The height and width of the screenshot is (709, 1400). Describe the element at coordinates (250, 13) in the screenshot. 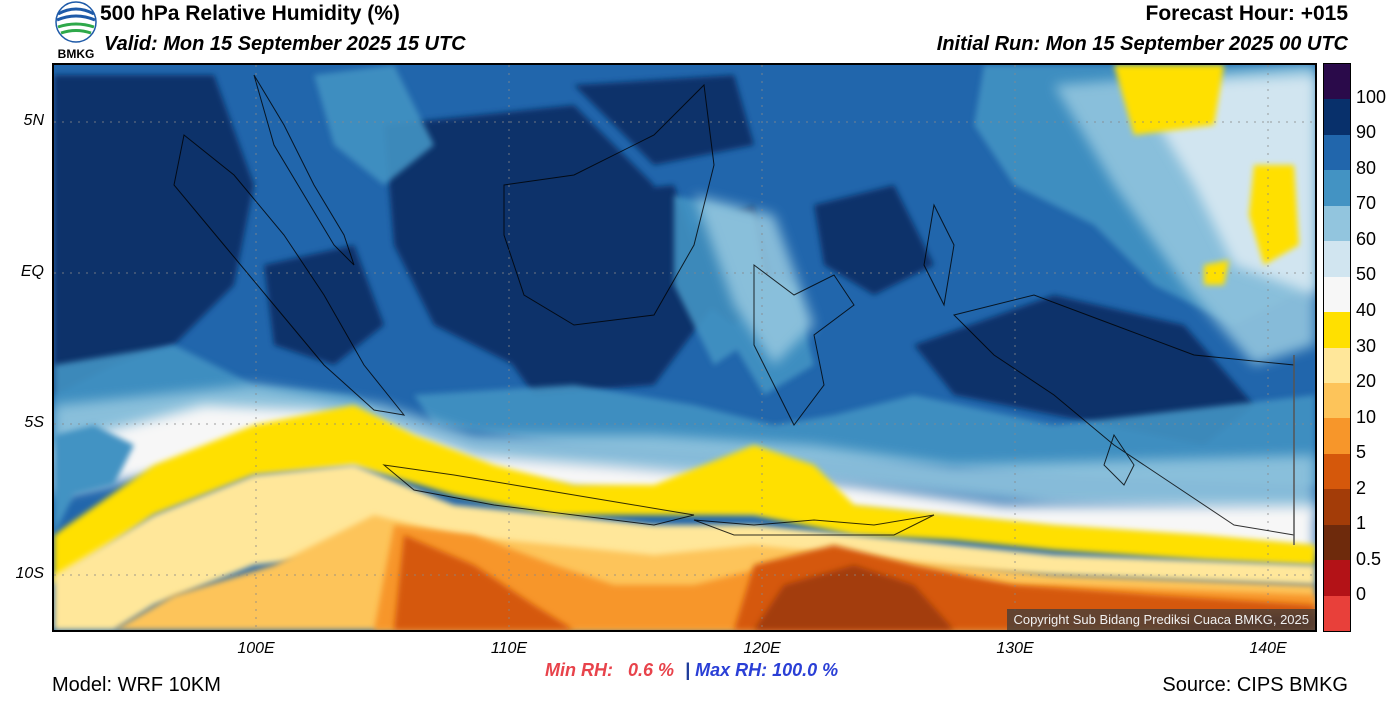

I see `chart-title: 500 hPa Relative Humidity (%)` at that location.